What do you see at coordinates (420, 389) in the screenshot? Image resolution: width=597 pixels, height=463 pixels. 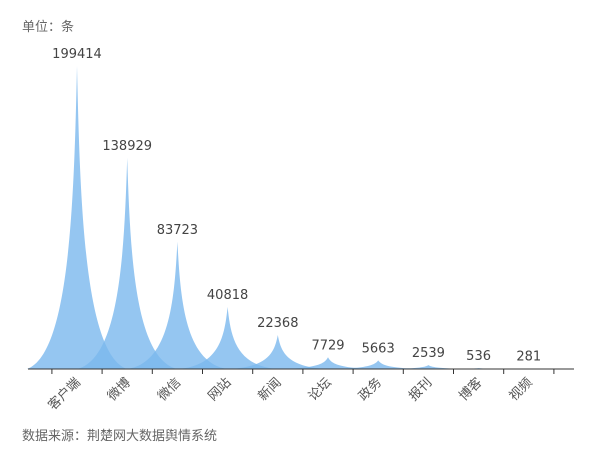 I see `category-label-报刊: 报刊` at bounding box center [420, 389].